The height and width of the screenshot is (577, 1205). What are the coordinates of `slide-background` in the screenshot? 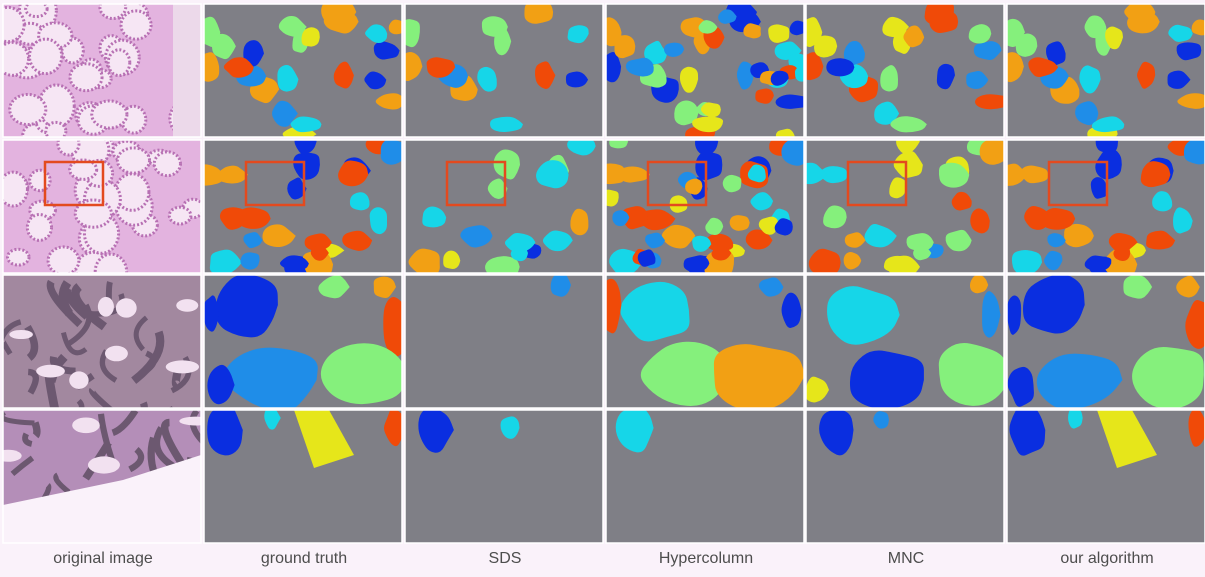 It's located at (102, 499).